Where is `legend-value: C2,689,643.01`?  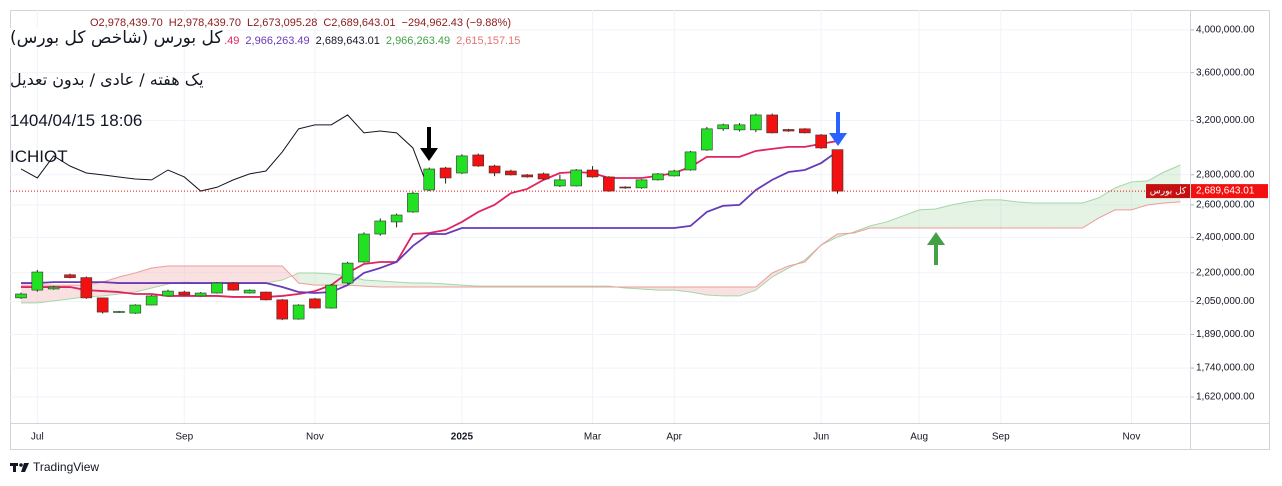 legend-value: C2,689,643.01 is located at coordinates (359, 23).